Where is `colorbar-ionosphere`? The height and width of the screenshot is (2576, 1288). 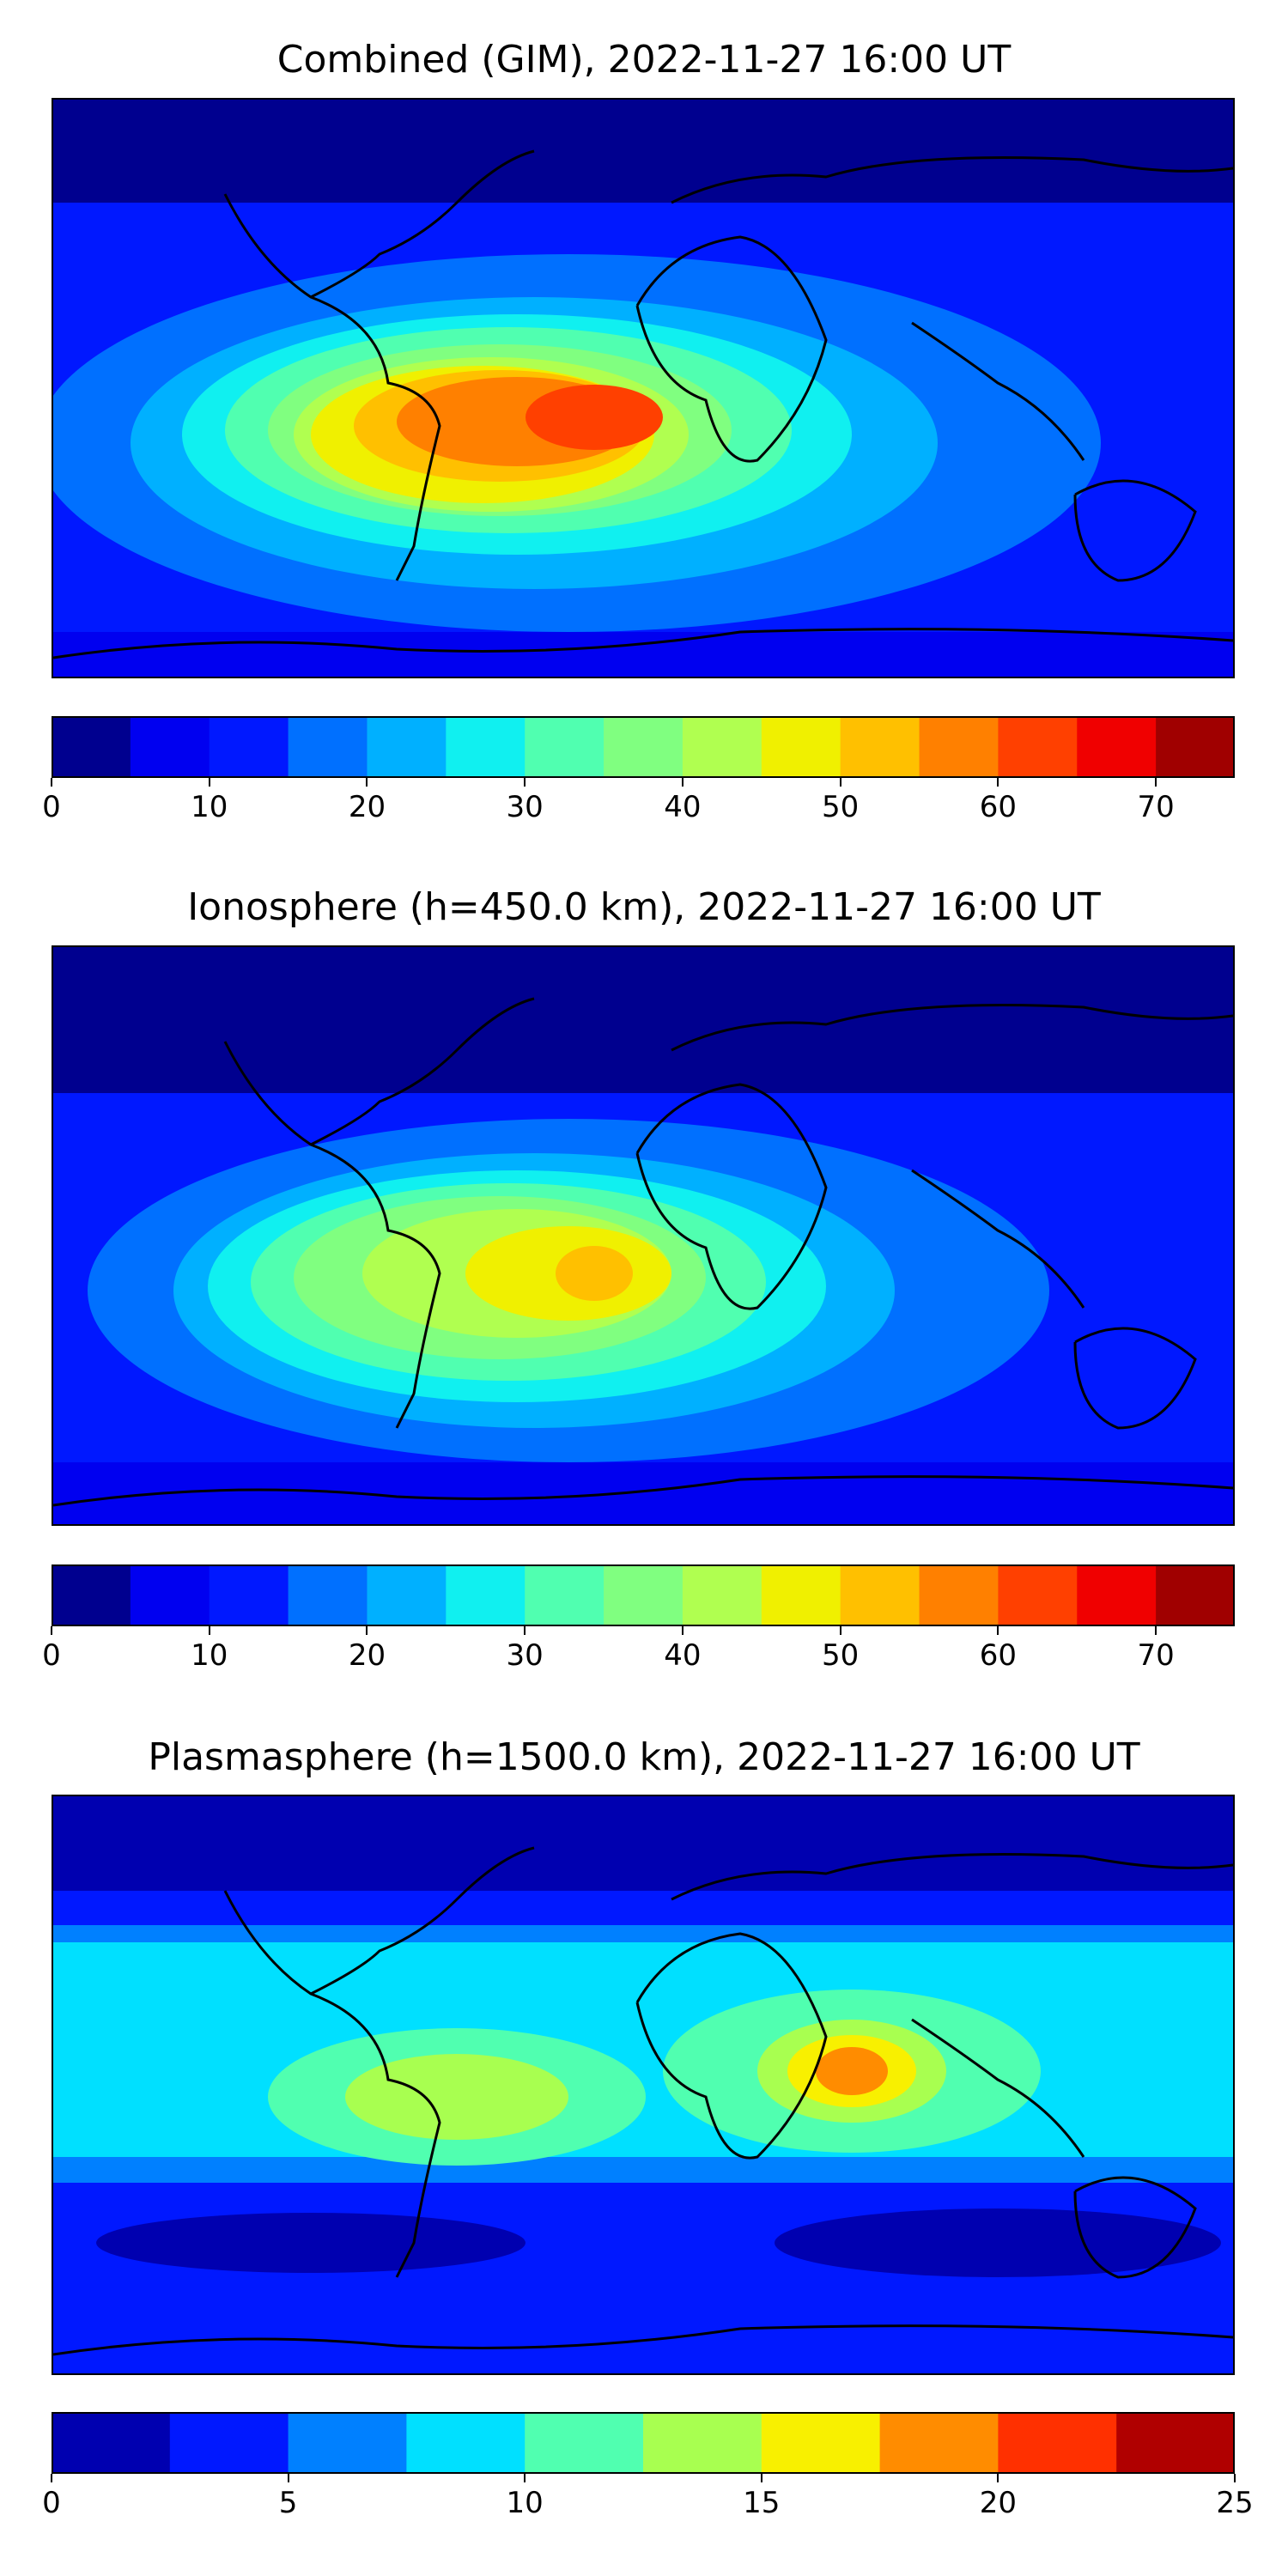 colorbar-ionosphere is located at coordinates (644, 1595).